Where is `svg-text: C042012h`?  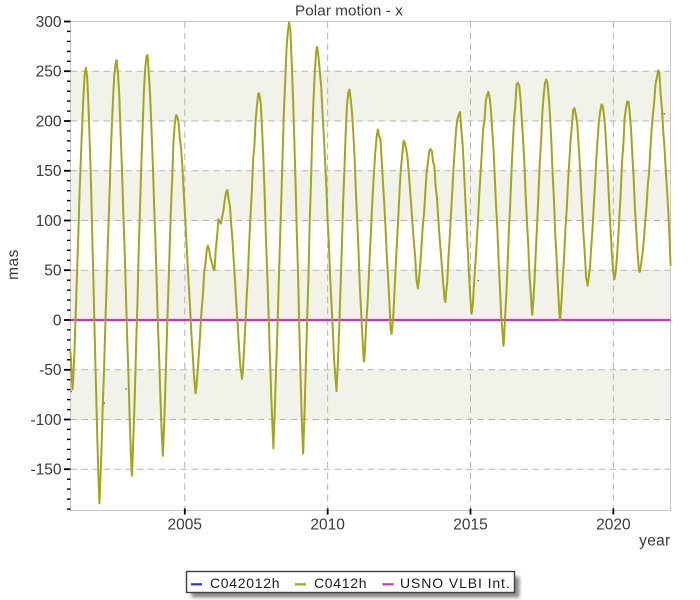 svg-text: C042012h is located at coordinates (245, 583).